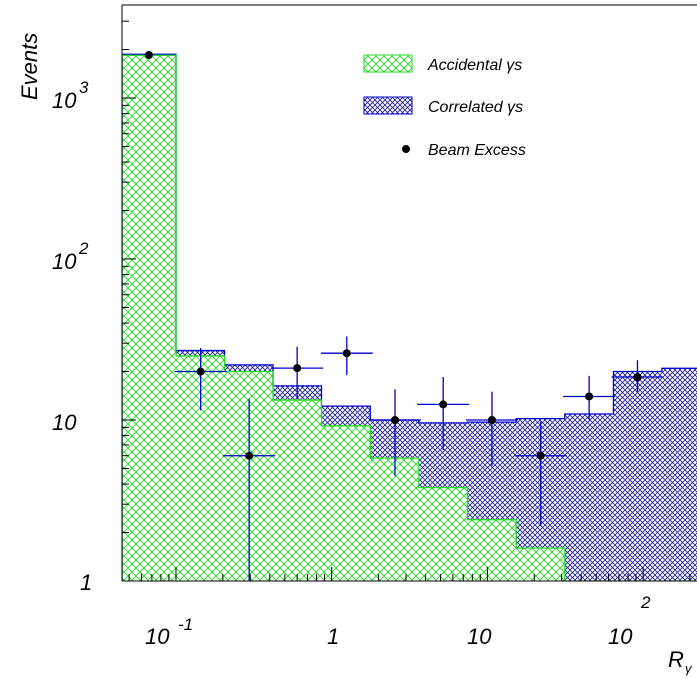  I want to click on y-tick-label-1000: 10, so click(64, 100).